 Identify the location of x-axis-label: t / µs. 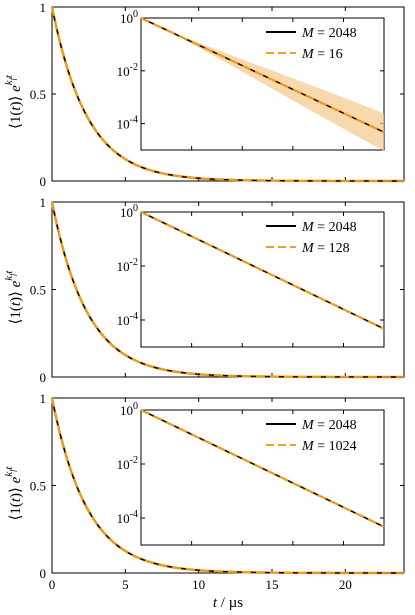
(228, 603).